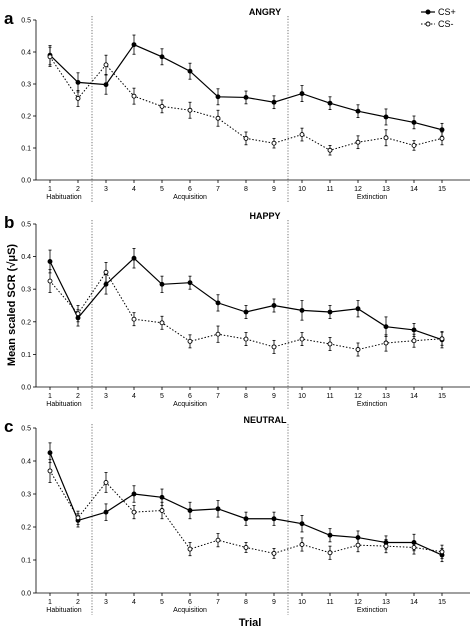 The width and height of the screenshot is (474, 632). What do you see at coordinates (12, 305) in the screenshot?
I see `y-axis-title: Mean scaled SCR (√μS)` at bounding box center [12, 305].